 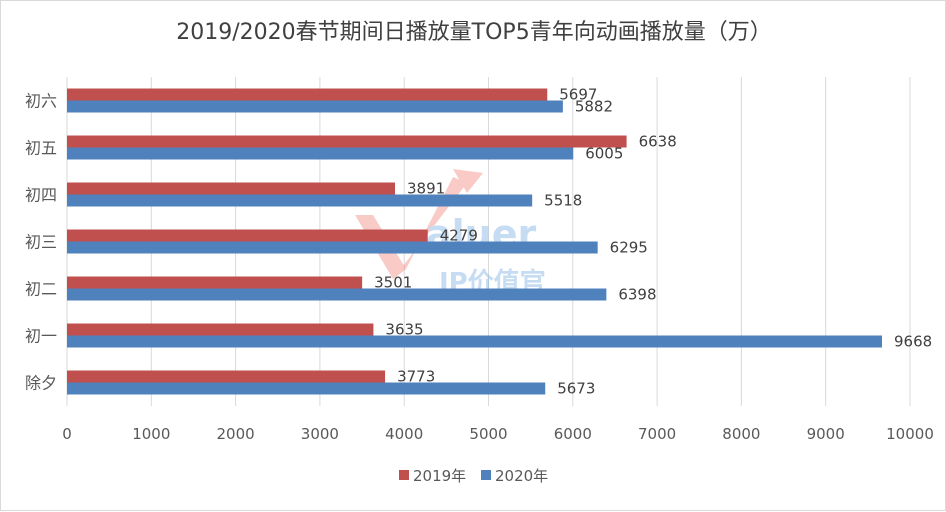 I want to click on x-tick-label: 6000, so click(x=573, y=434).